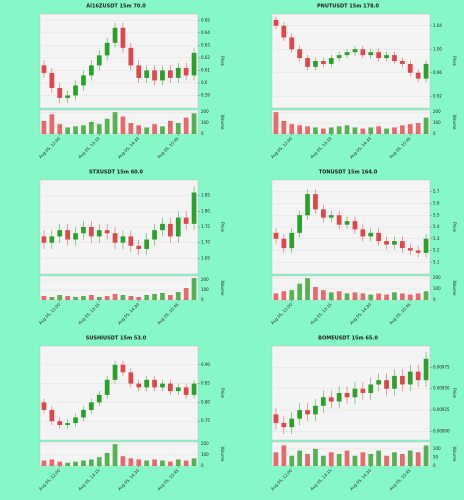 This screenshot has height=500, width=464. Describe the element at coordinates (205, 257) in the screenshot. I see `y-tick-label: 1.65` at that location.